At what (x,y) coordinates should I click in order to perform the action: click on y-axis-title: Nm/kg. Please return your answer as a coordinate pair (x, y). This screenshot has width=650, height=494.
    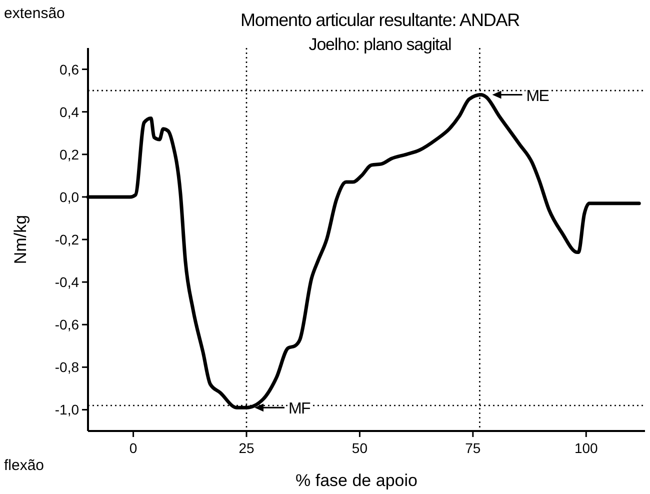
    Looking at the image, I should click on (20, 239).